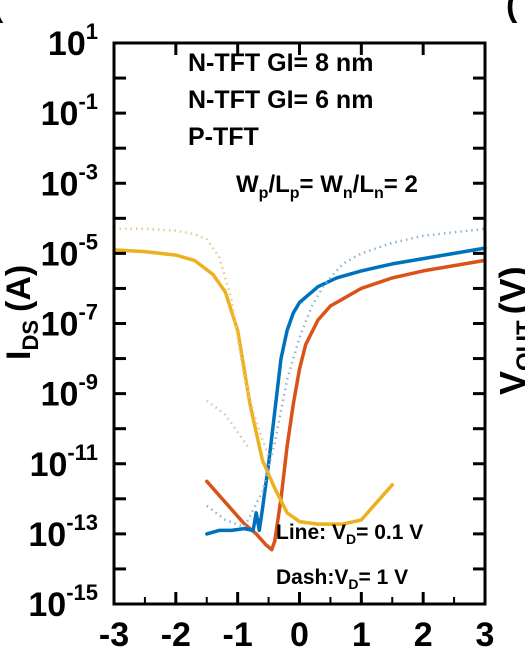 The height and width of the screenshot is (660, 525). Describe the element at coordinates (223, 137) in the screenshot. I see `legend-entry-2: P-TFT` at that location.